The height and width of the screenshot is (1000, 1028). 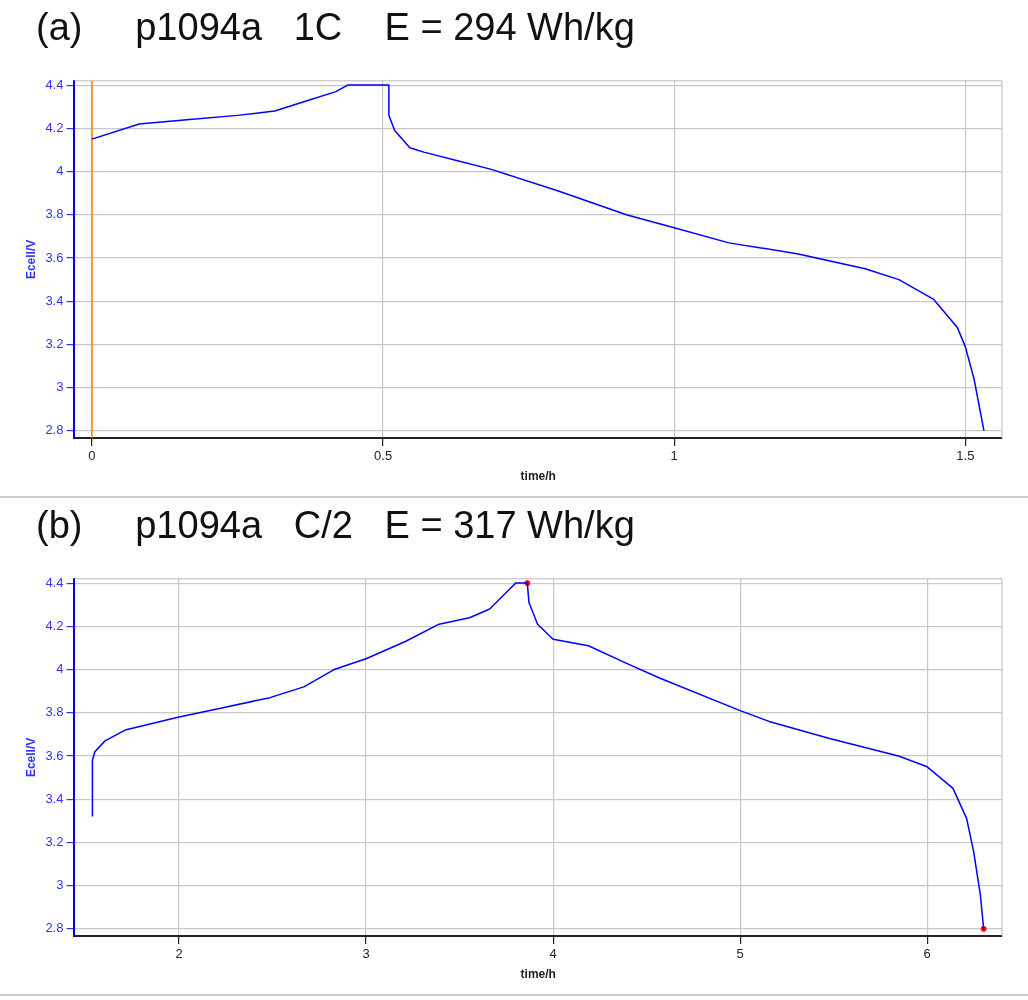 I want to click on x-tick-label: 0.5, so click(x=383, y=456).